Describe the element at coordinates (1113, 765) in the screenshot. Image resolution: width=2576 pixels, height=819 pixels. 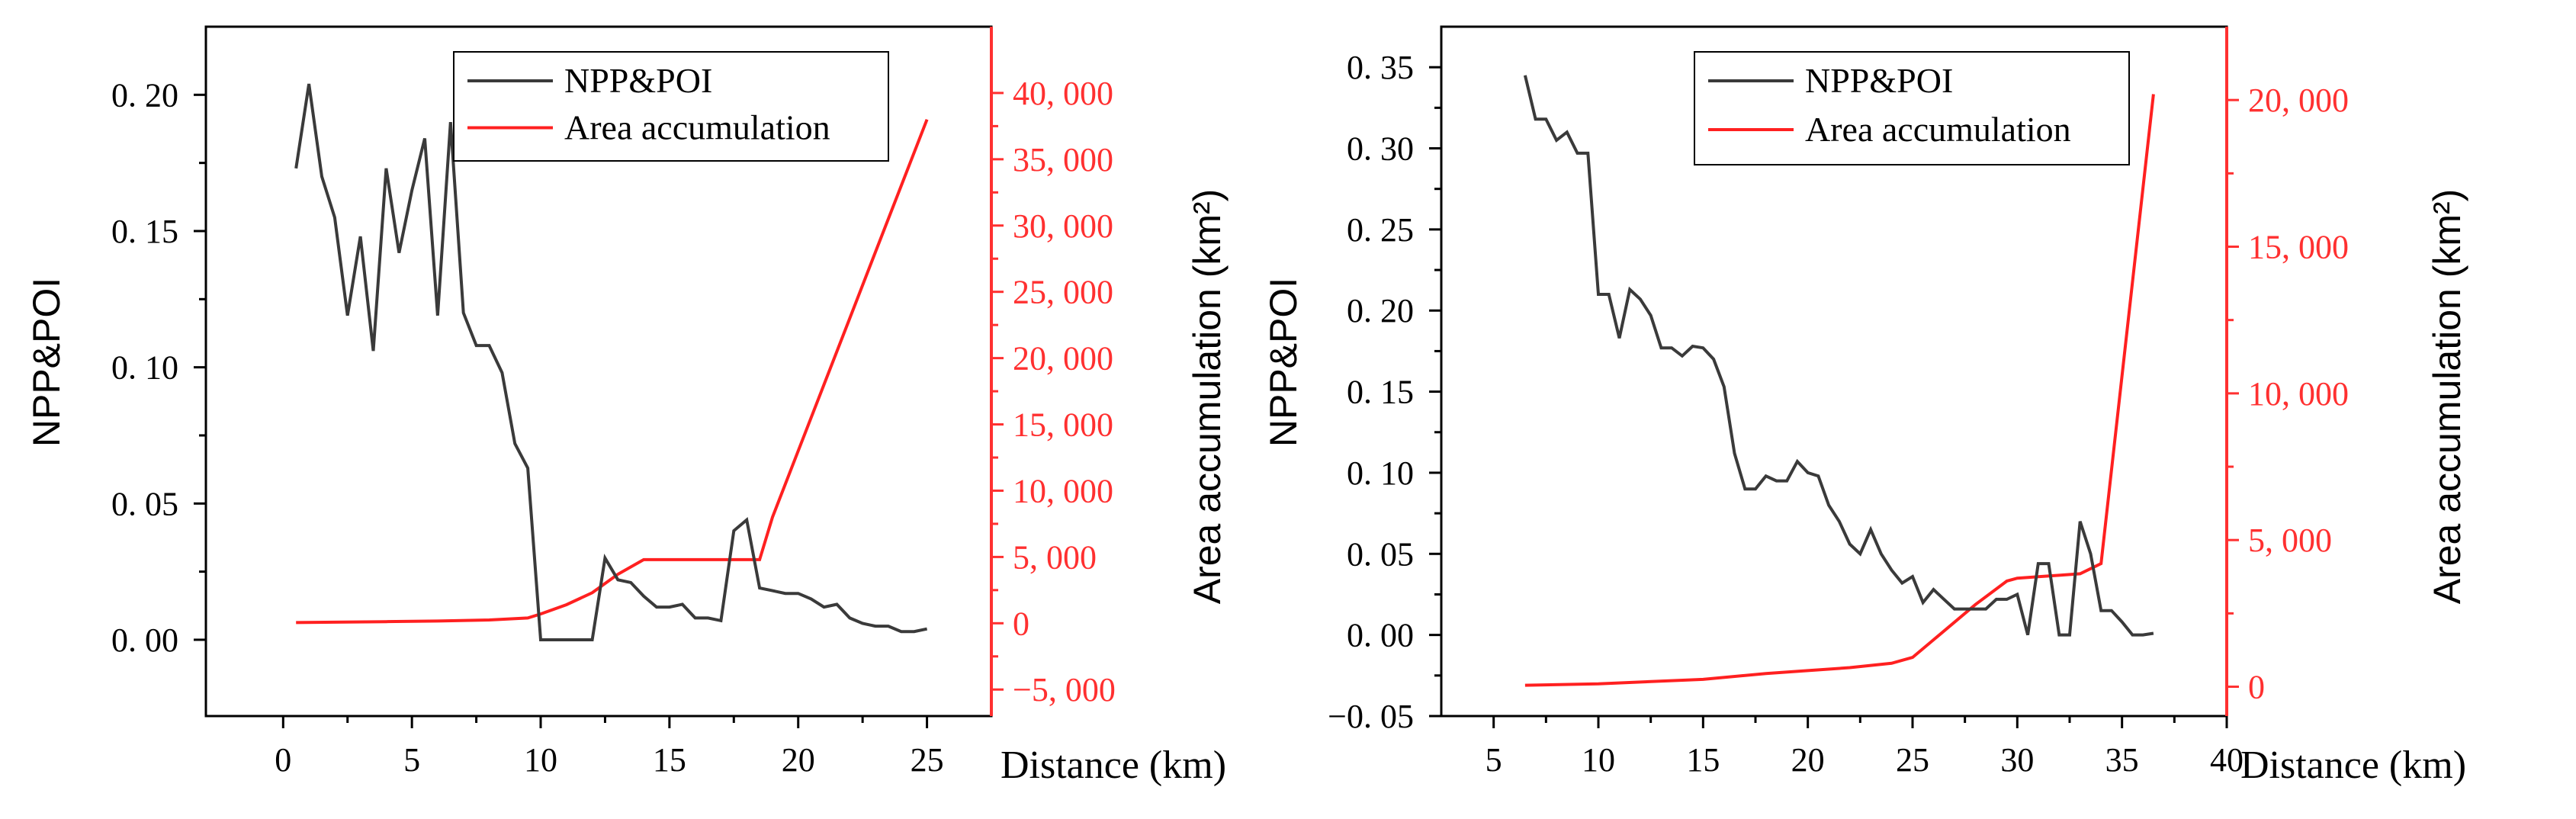
I see `x-axis-label-left: Distance (km)` at that location.